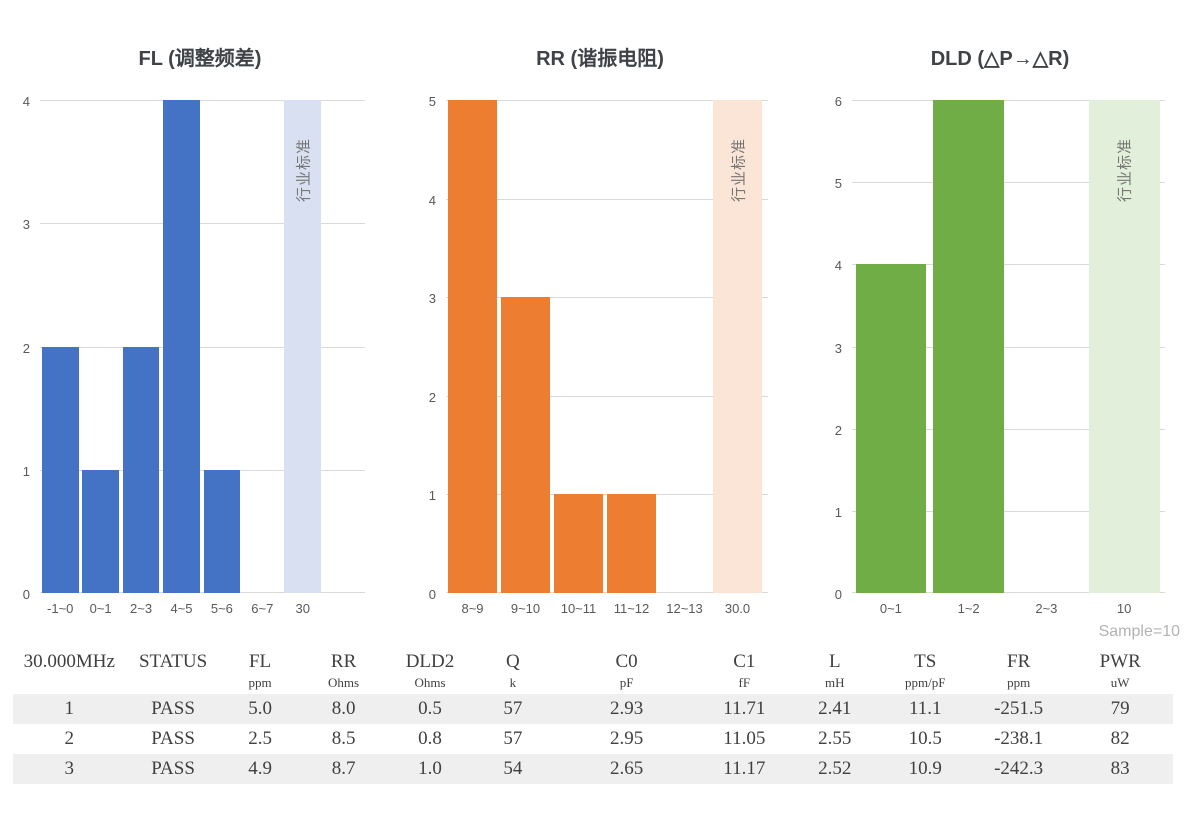 The width and height of the screenshot is (1200, 821). Describe the element at coordinates (826, 348) in the screenshot. I see `y-axis: 0 1 2 3 4 5 6` at that location.